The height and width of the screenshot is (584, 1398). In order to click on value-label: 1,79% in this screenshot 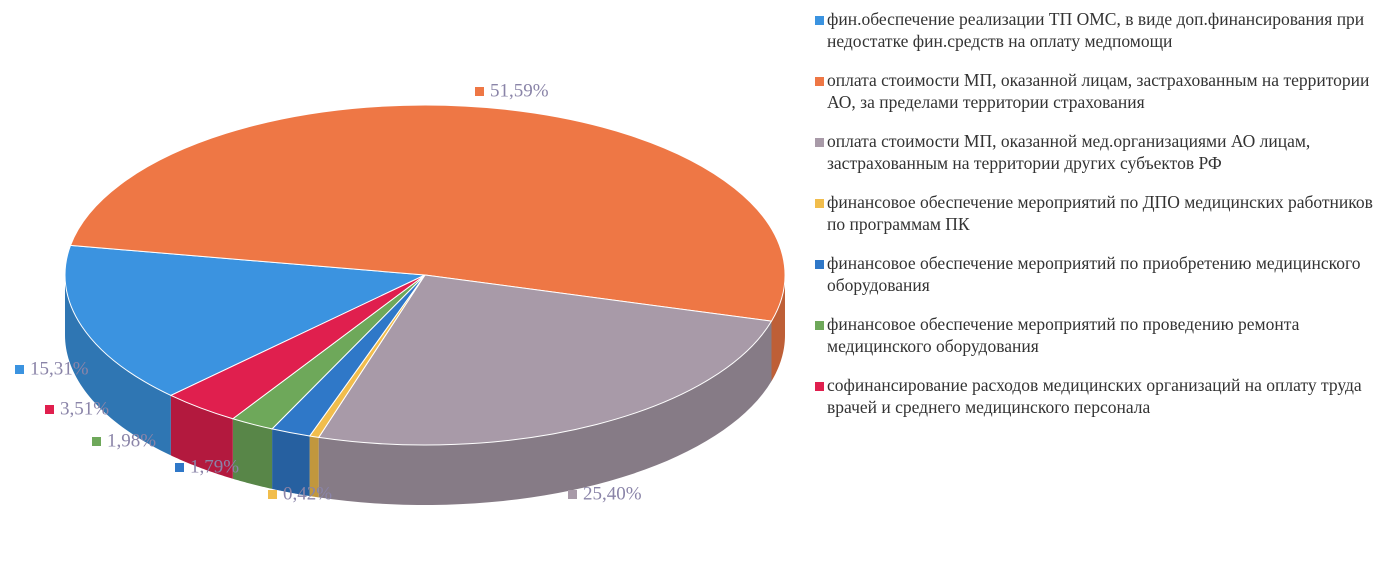, I will do `click(214, 466)`.